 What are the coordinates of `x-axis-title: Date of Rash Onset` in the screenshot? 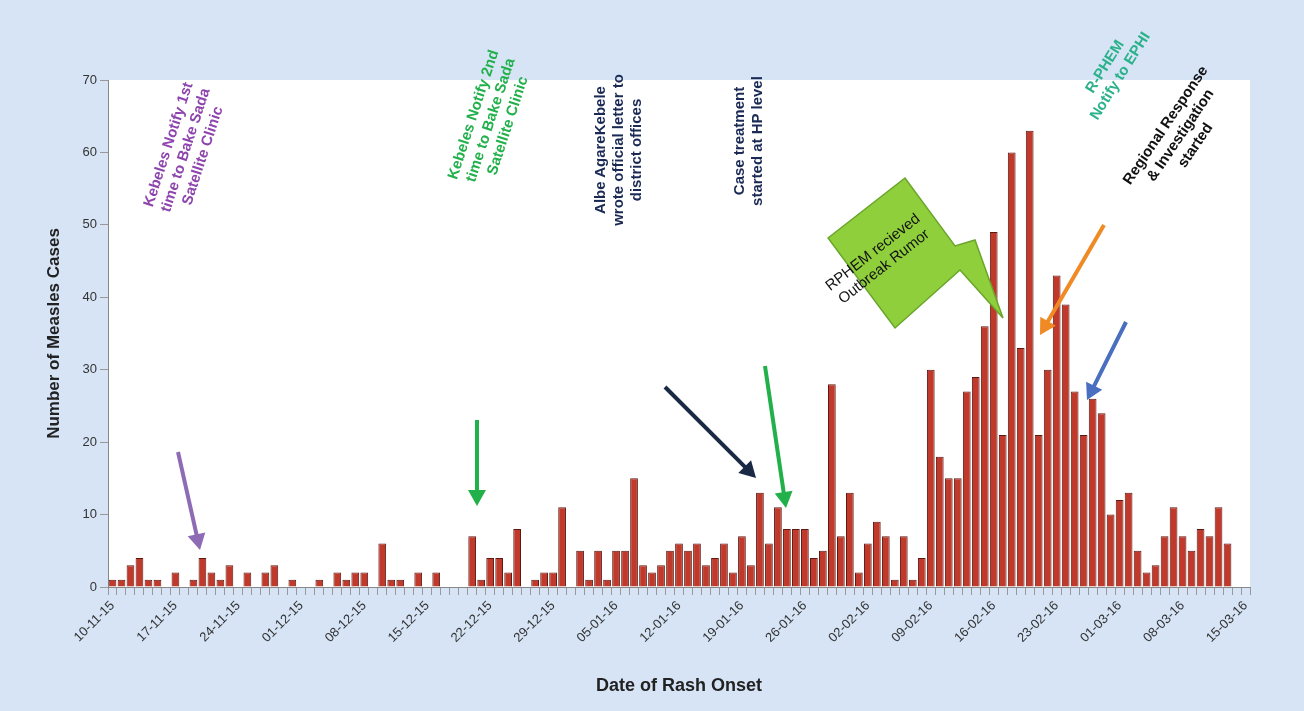 It's located at (679, 685).